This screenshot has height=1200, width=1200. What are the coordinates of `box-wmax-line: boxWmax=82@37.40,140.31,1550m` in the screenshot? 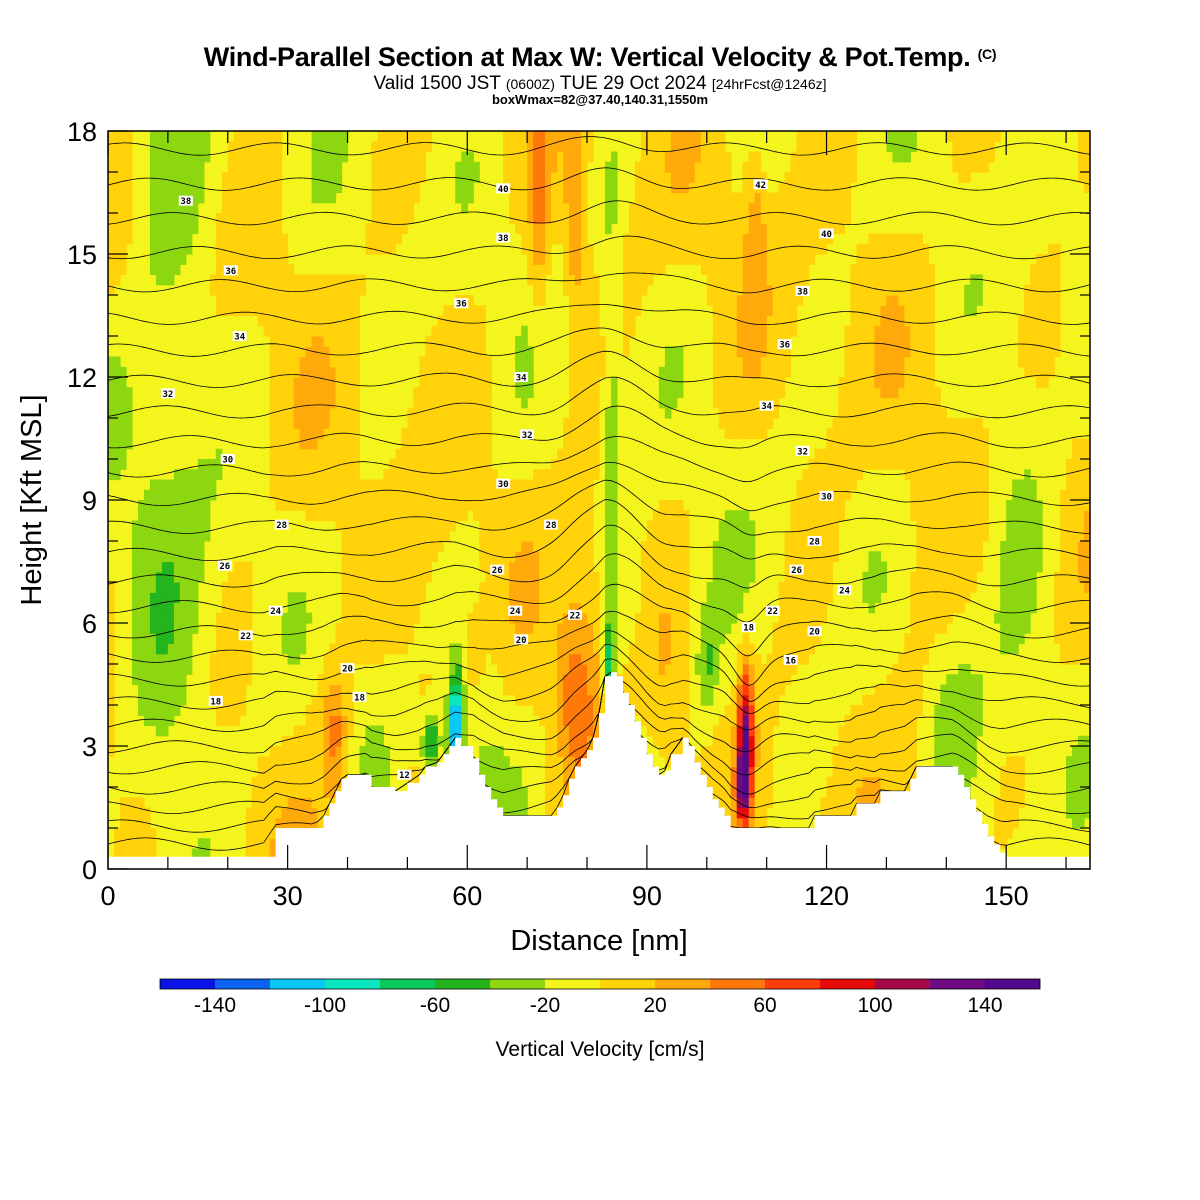 It's located at (600, 99).